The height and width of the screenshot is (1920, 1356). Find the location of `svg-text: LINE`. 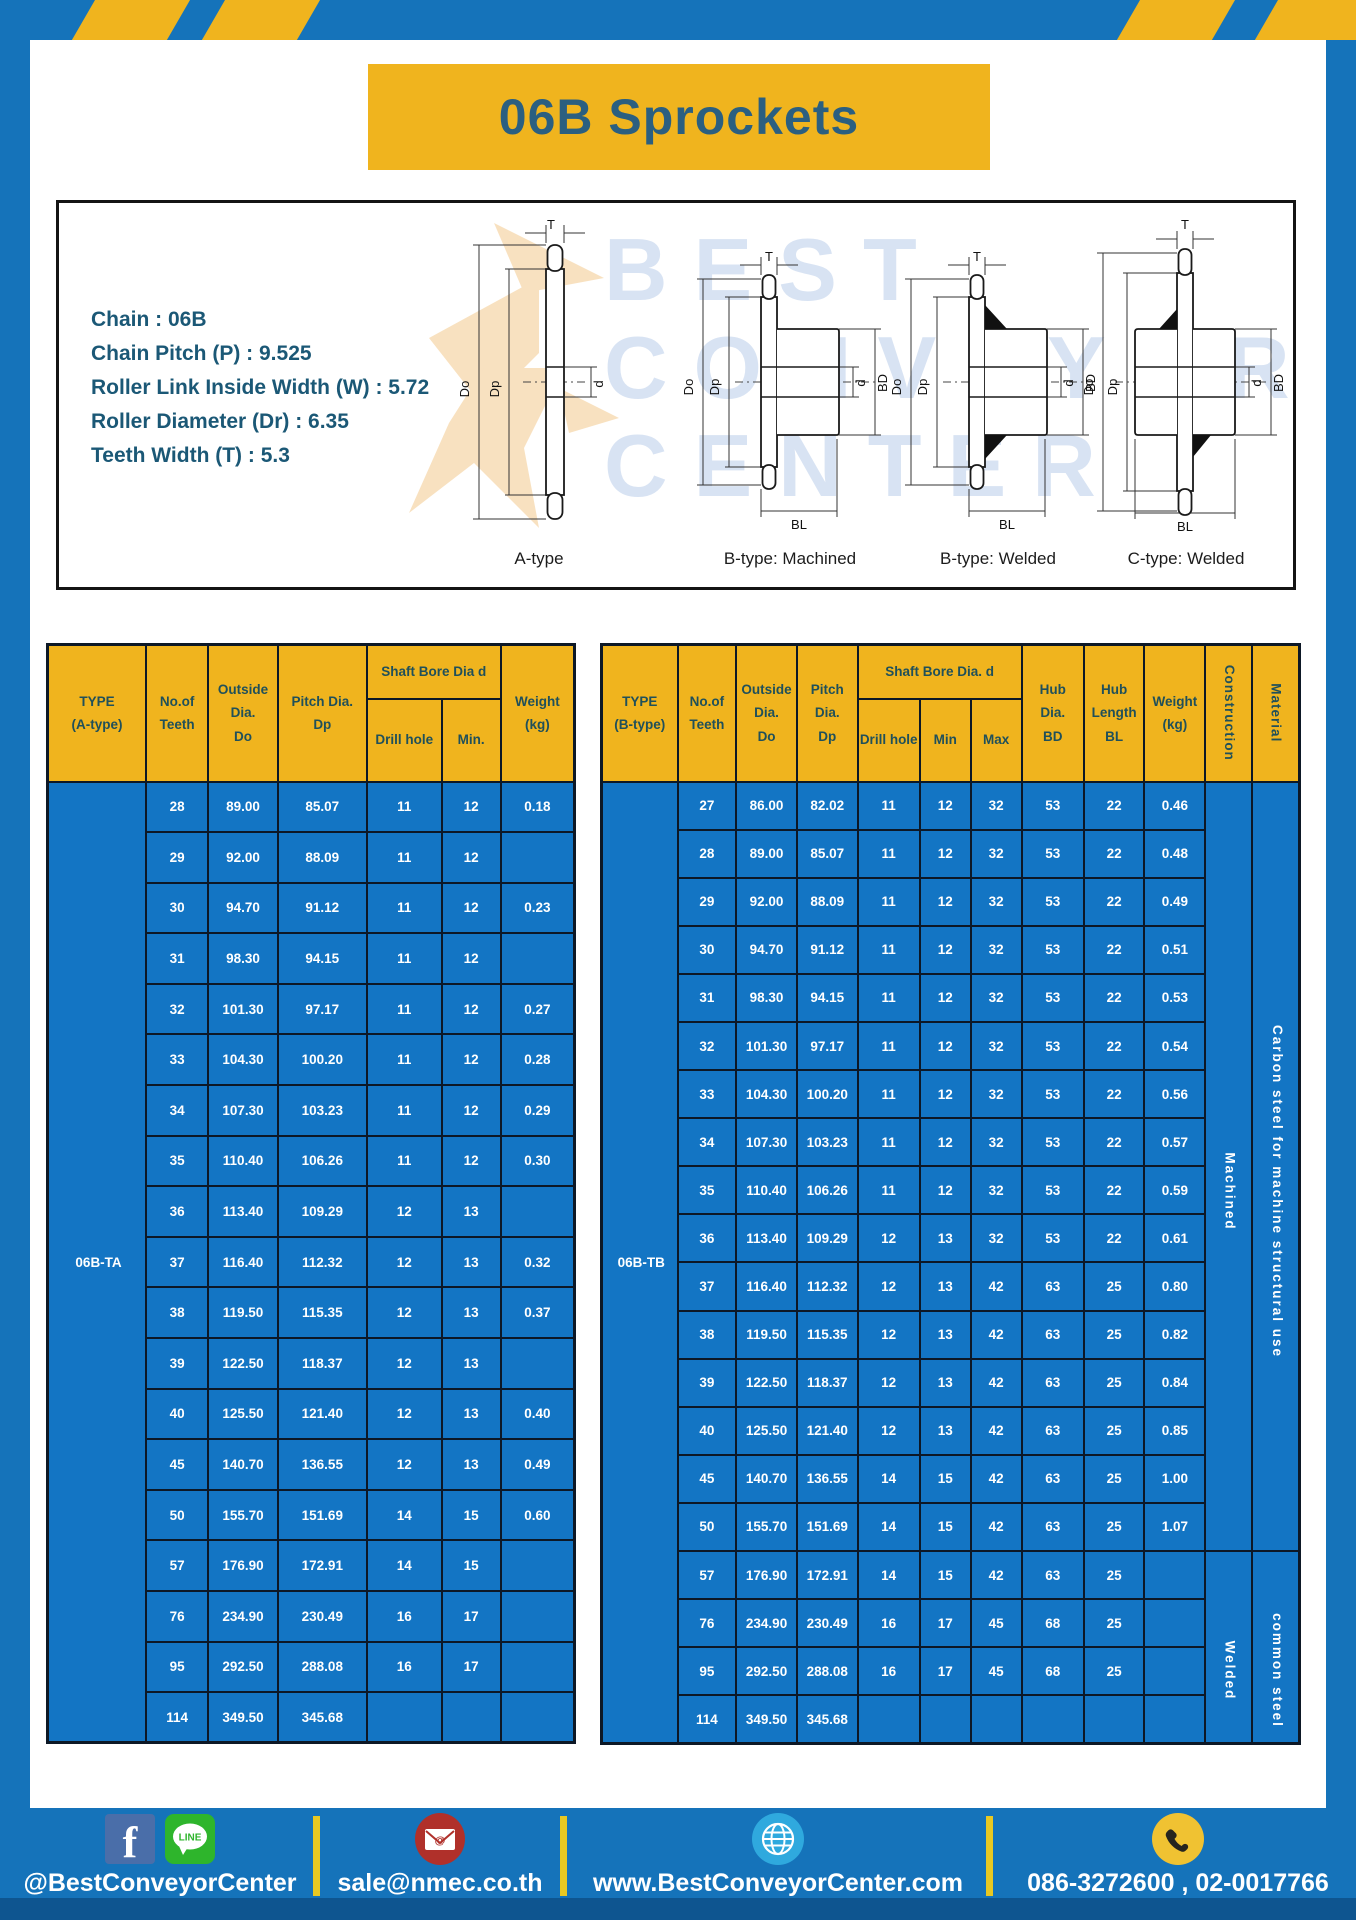

svg-text: LINE is located at coordinates (190, 1838).